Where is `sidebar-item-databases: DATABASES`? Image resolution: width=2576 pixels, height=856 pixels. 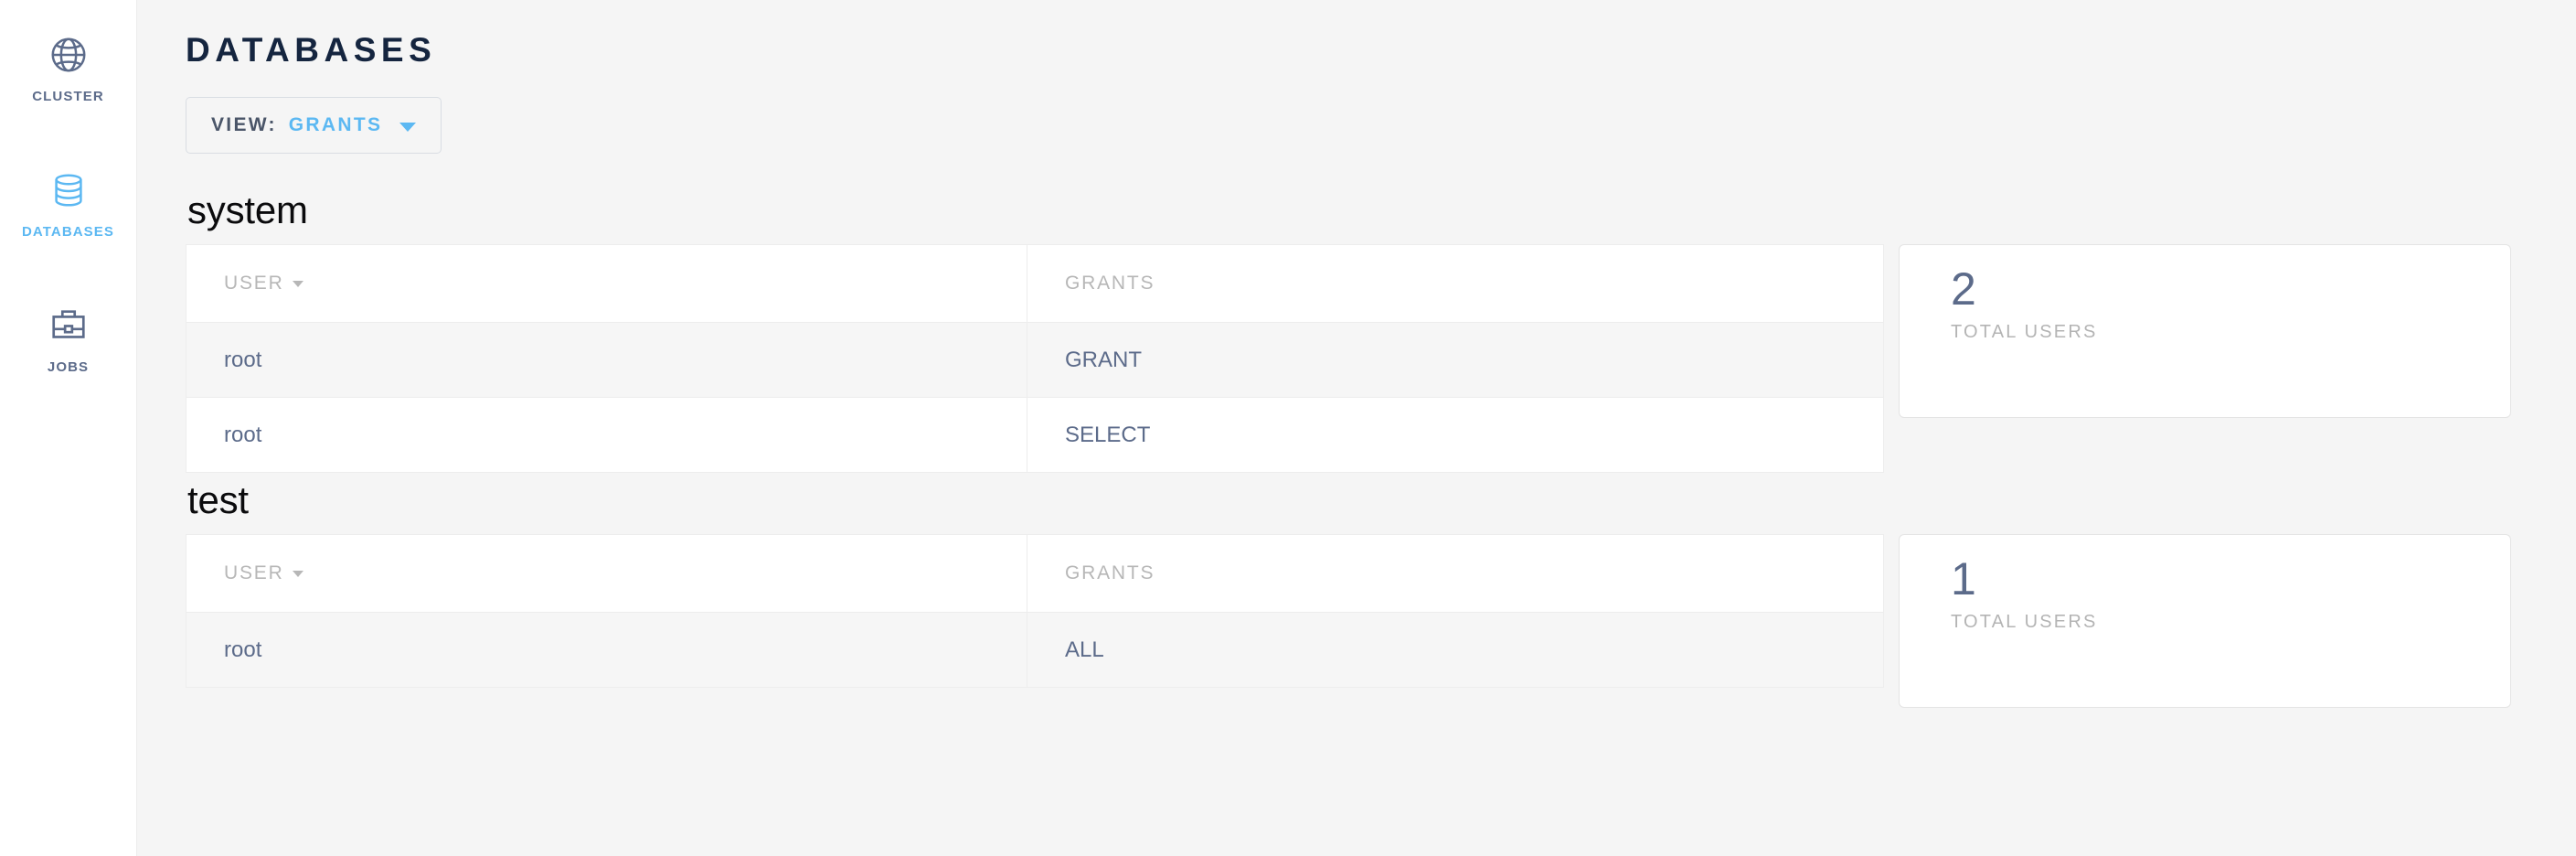
sidebar-item-databases: DATABASES is located at coordinates (68, 203).